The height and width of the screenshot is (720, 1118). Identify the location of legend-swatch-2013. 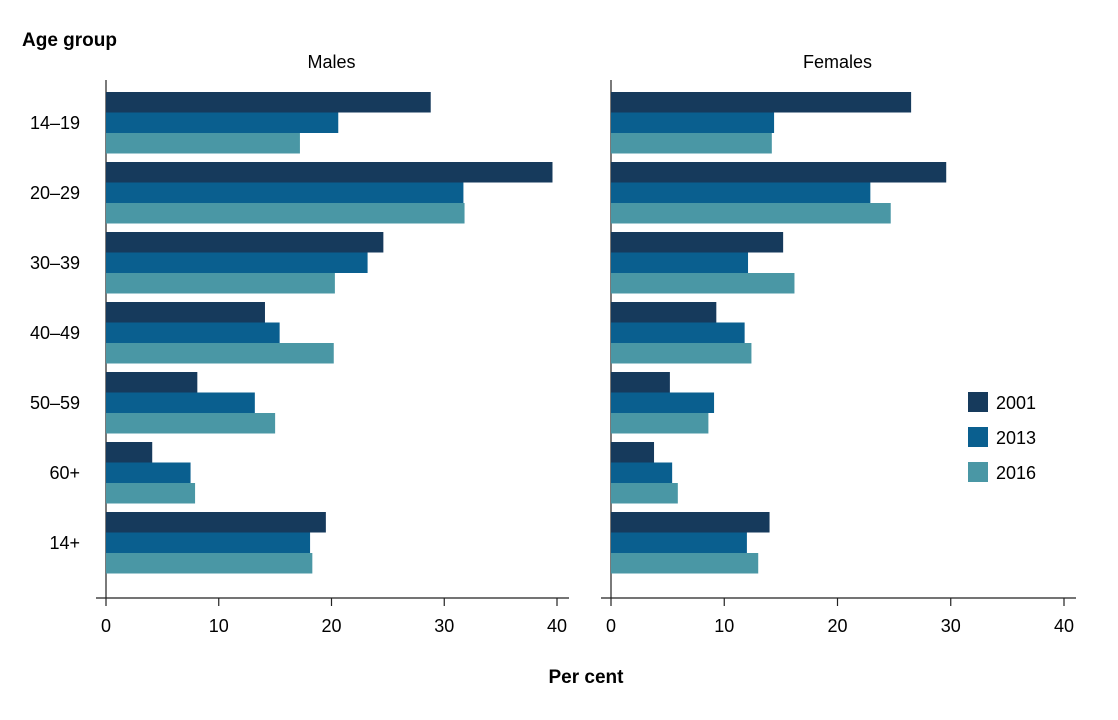
(978, 437).